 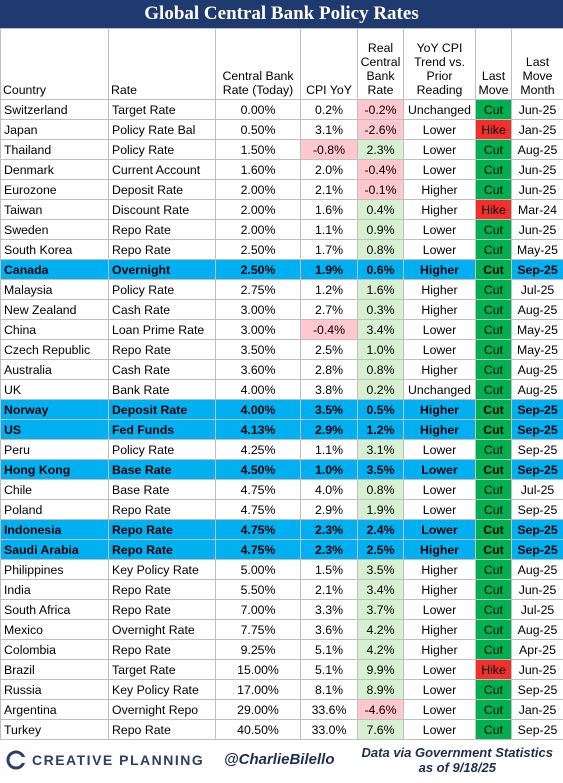 I want to click on table-cell: Canada, so click(x=55, y=270).